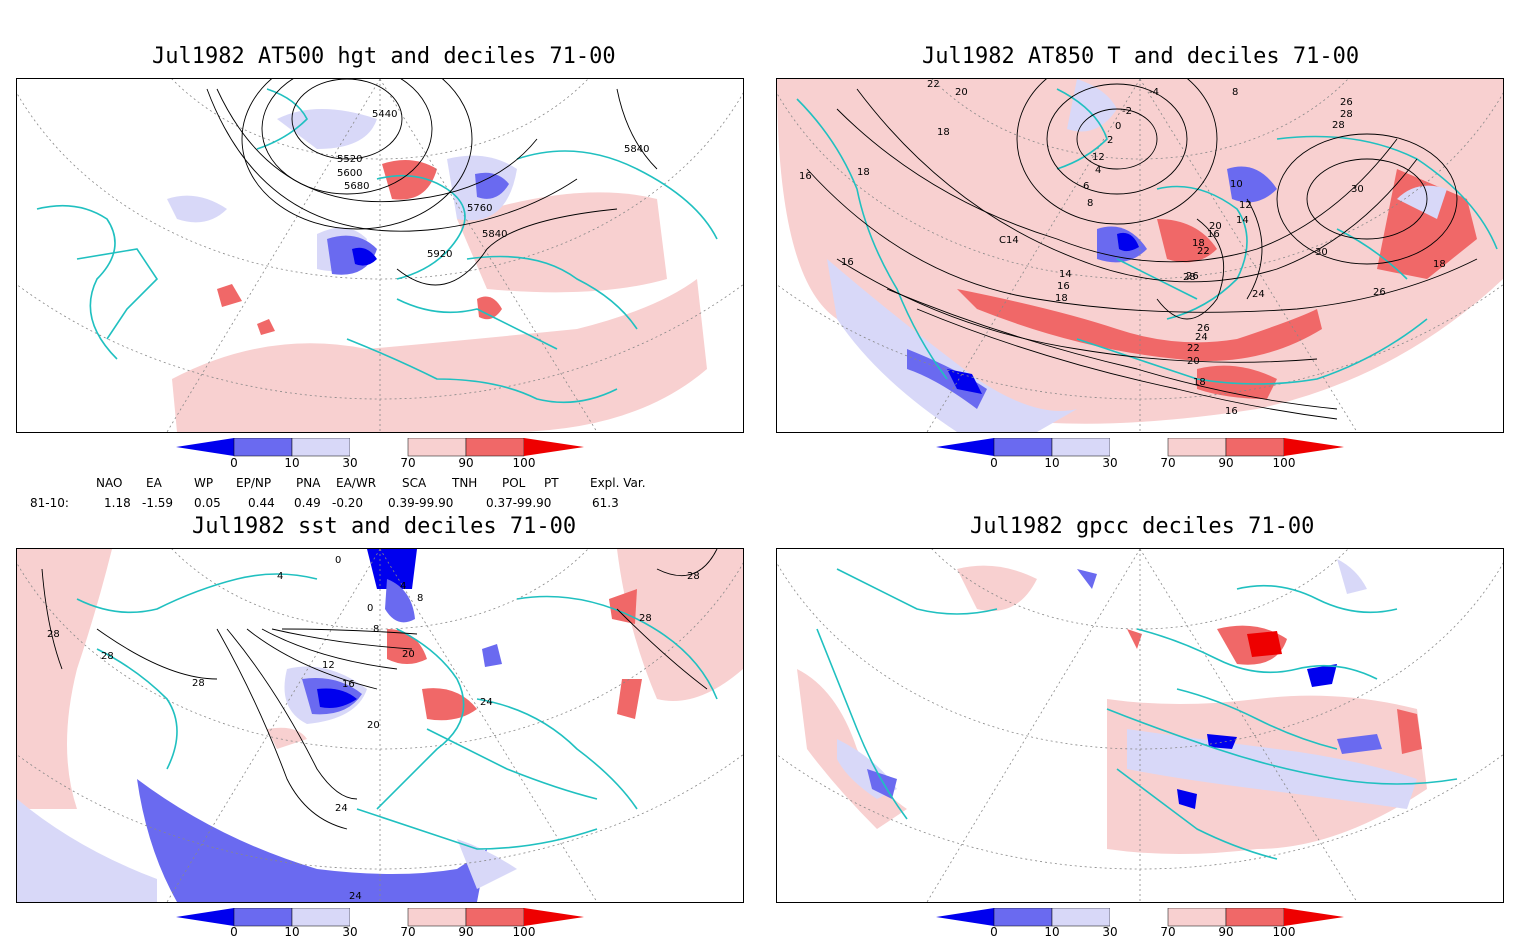  I want to click on index-header: EA, so click(154, 483).